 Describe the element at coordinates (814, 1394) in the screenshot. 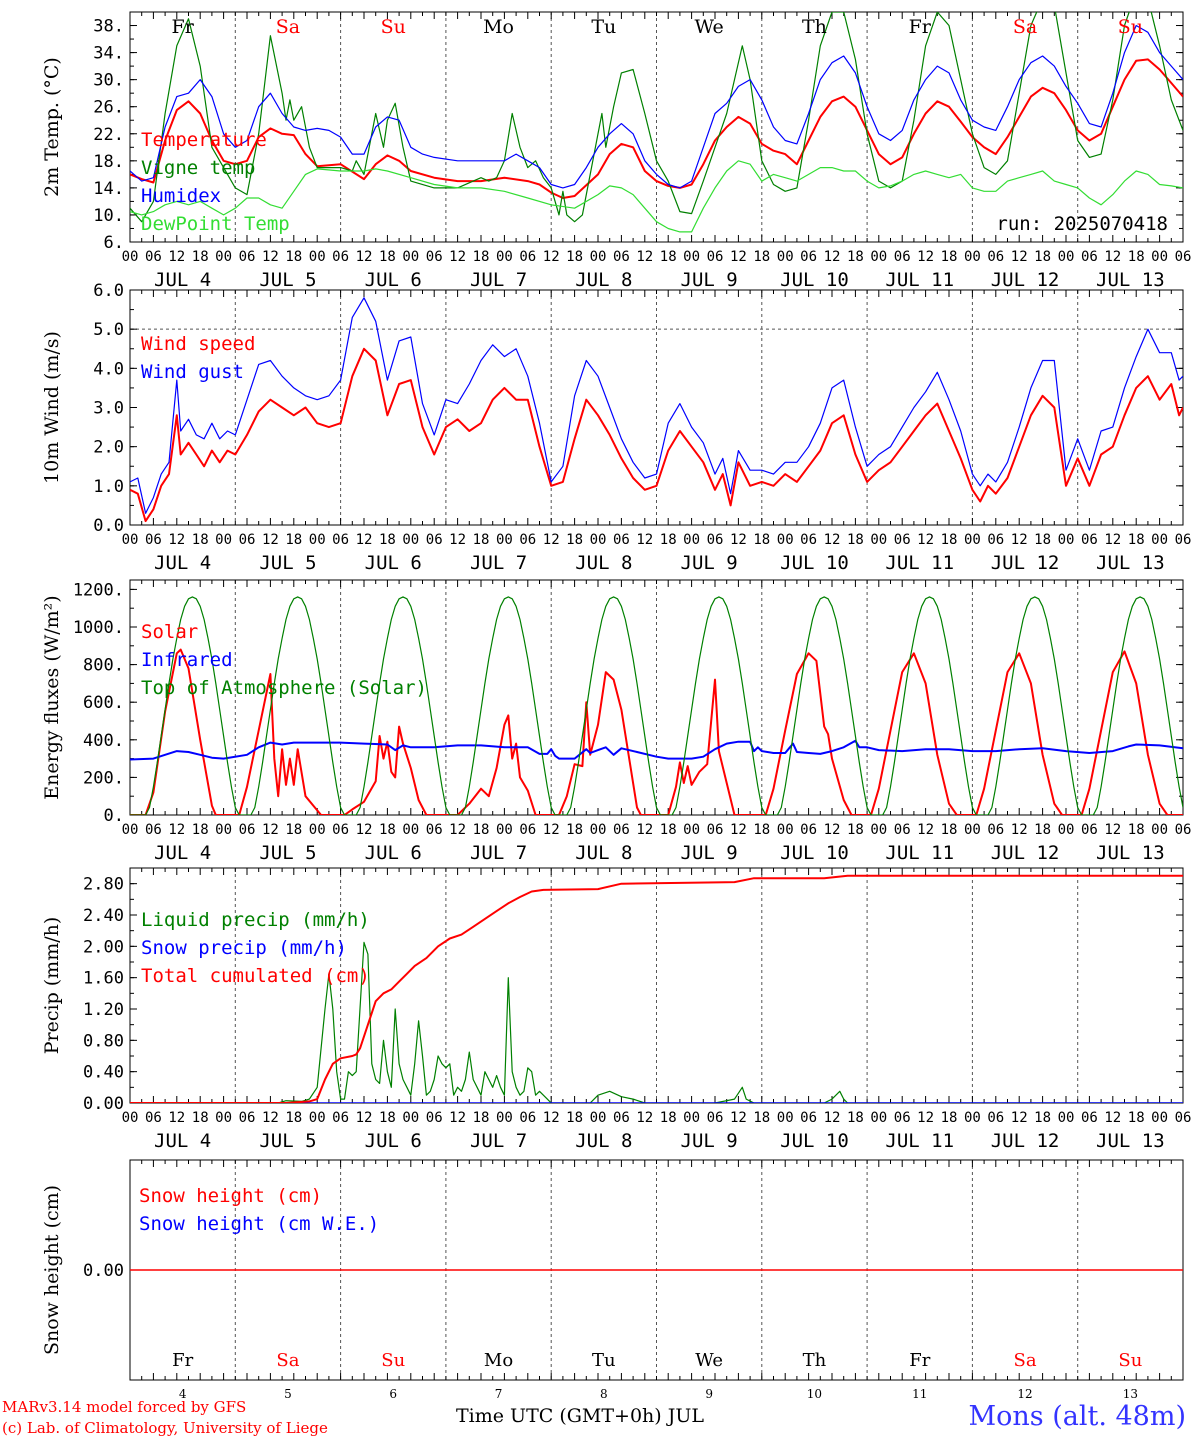

I see `day-number: 10` at that location.